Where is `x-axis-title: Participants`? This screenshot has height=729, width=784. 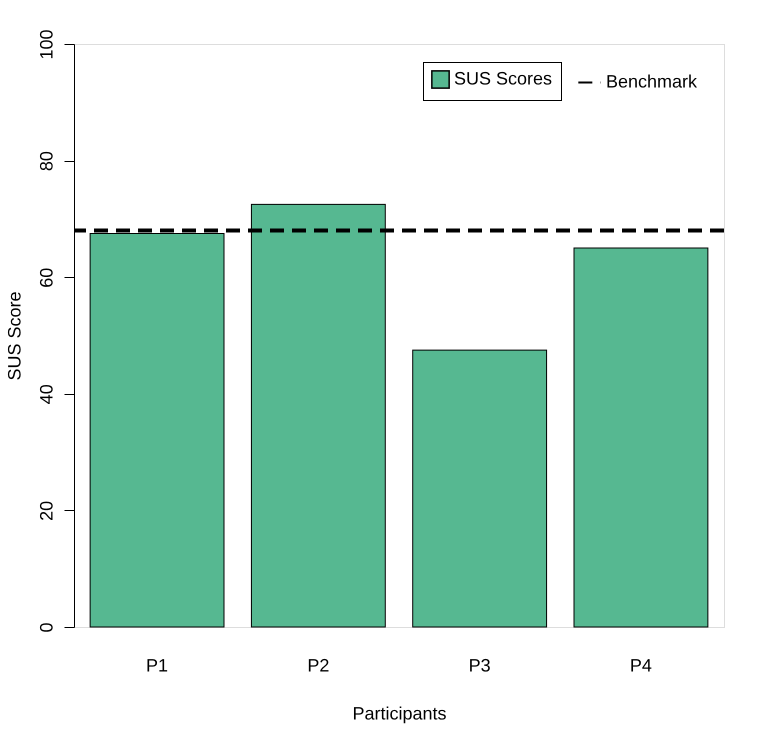 x-axis-title: Participants is located at coordinates (399, 714).